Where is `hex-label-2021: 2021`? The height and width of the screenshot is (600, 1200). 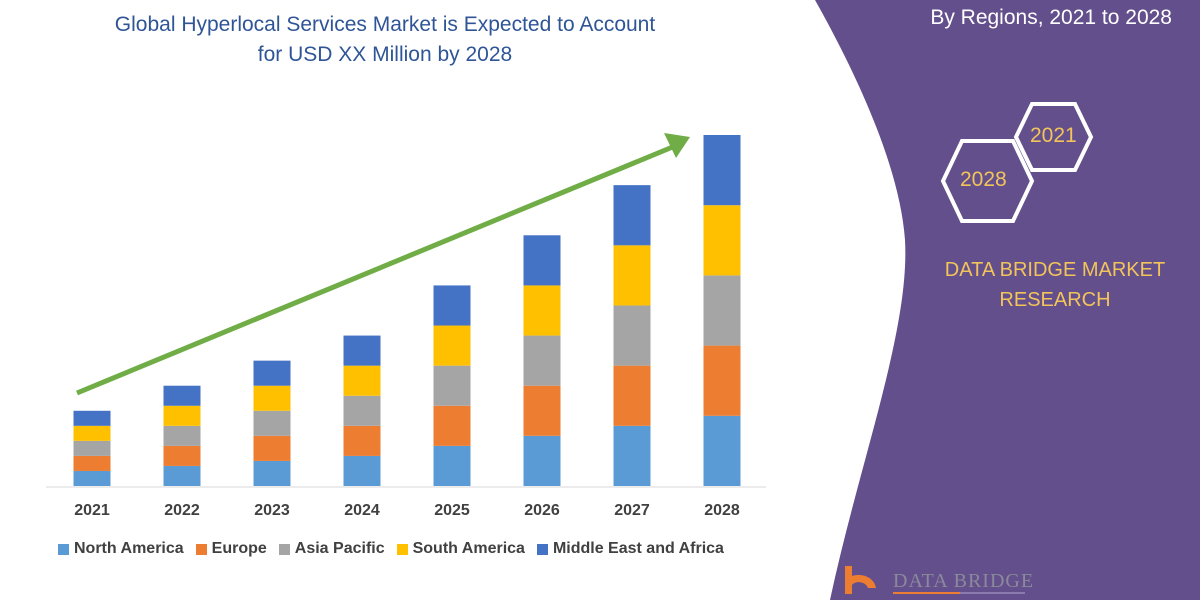 hex-label-2021: 2021 is located at coordinates (1053, 135).